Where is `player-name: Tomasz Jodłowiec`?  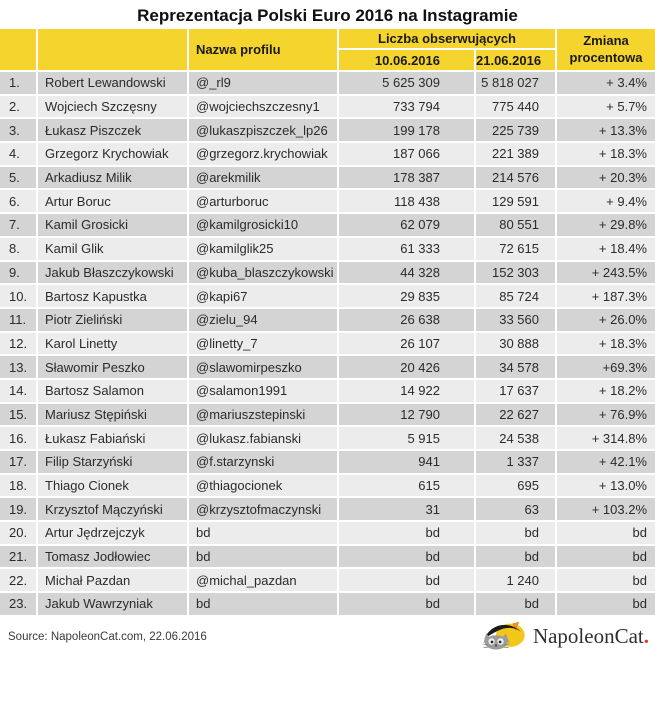
player-name: Tomasz Jodłowiec is located at coordinates (112, 556).